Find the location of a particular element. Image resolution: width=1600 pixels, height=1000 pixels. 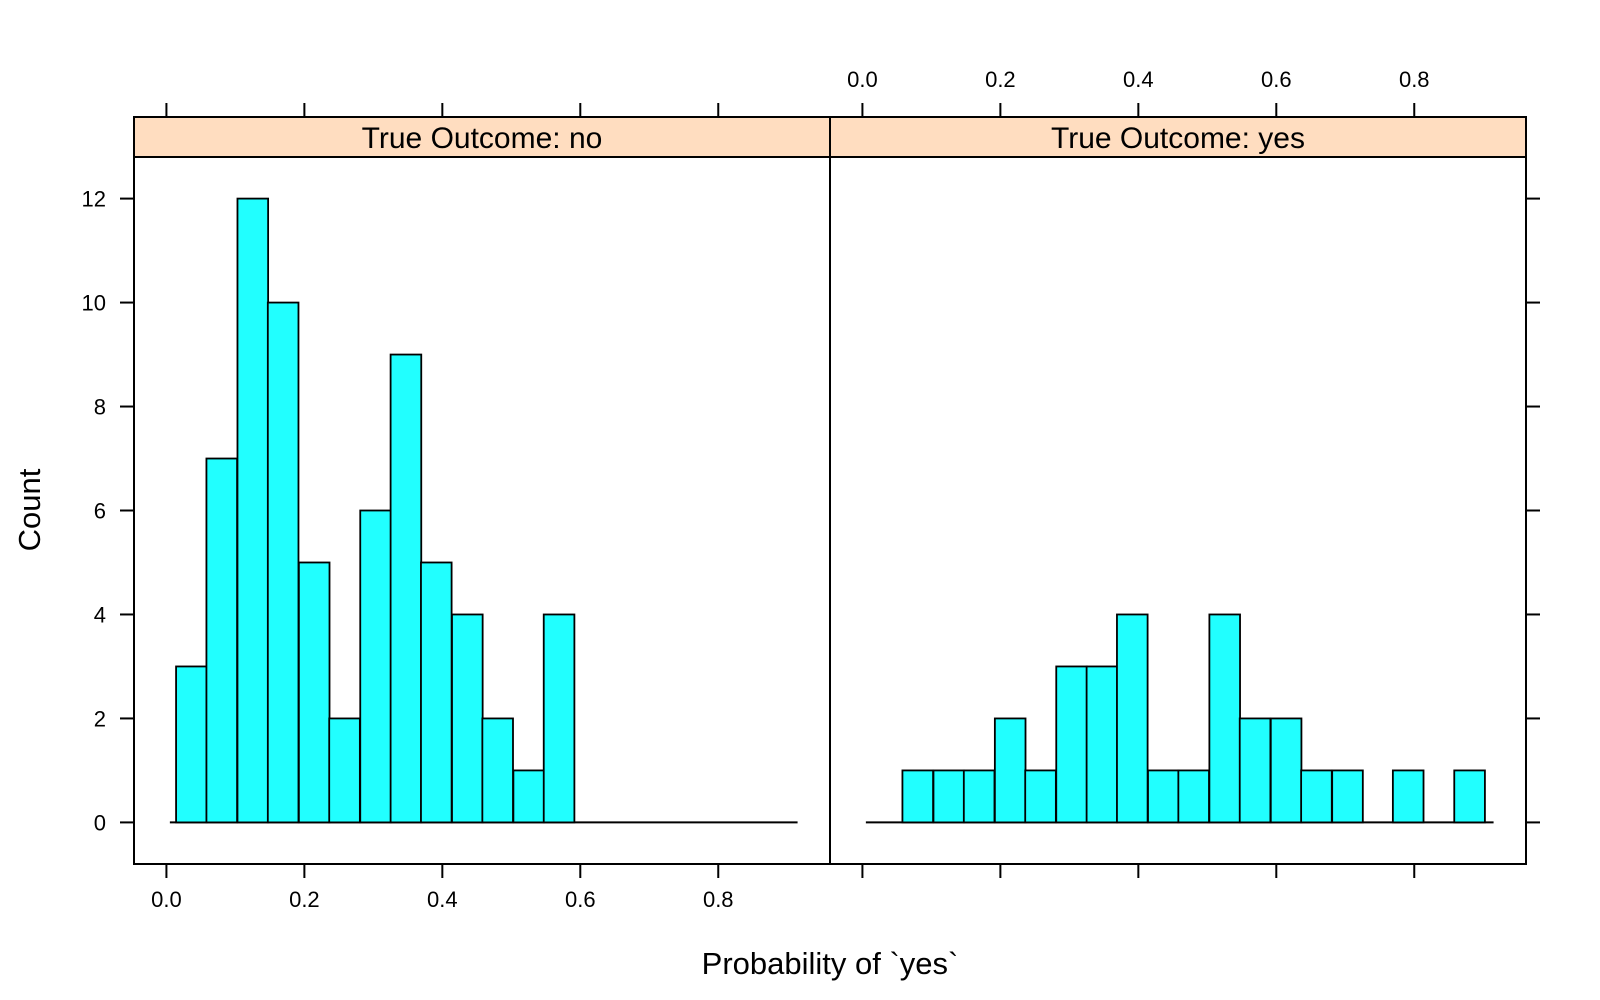

x-tick-label-top: 0.4 is located at coordinates (1138, 79).